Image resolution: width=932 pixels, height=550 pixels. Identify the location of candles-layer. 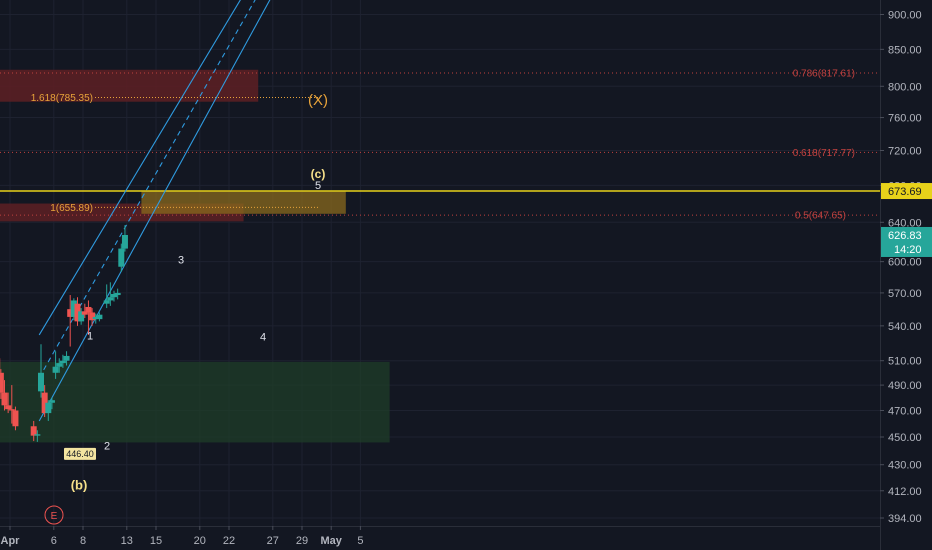
(64, 333).